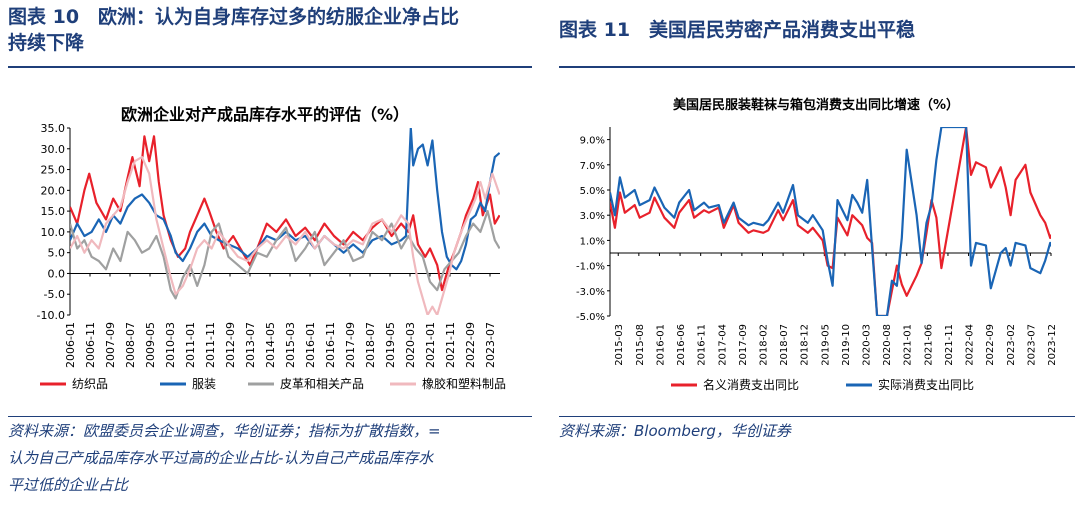 Image resolution: width=1080 pixels, height=505 pixels. I want to click on y-tick-label: 30.0, so click(53, 149).